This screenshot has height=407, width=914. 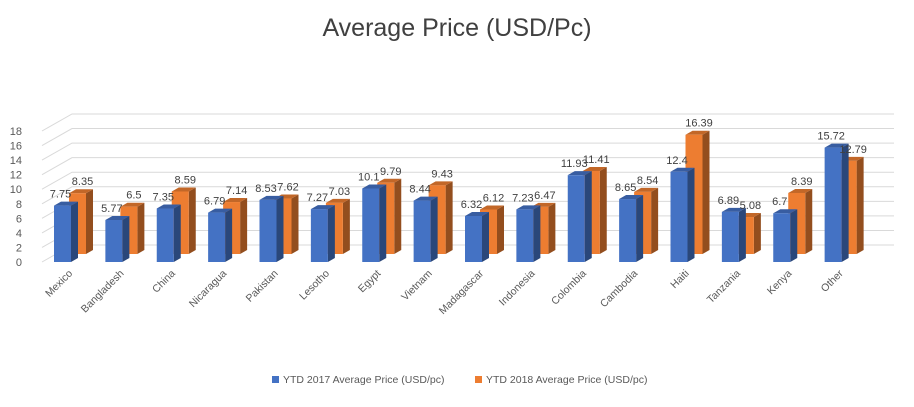 What do you see at coordinates (133, 196) in the screenshot?
I see `data-label-2018: 6.5` at bounding box center [133, 196].